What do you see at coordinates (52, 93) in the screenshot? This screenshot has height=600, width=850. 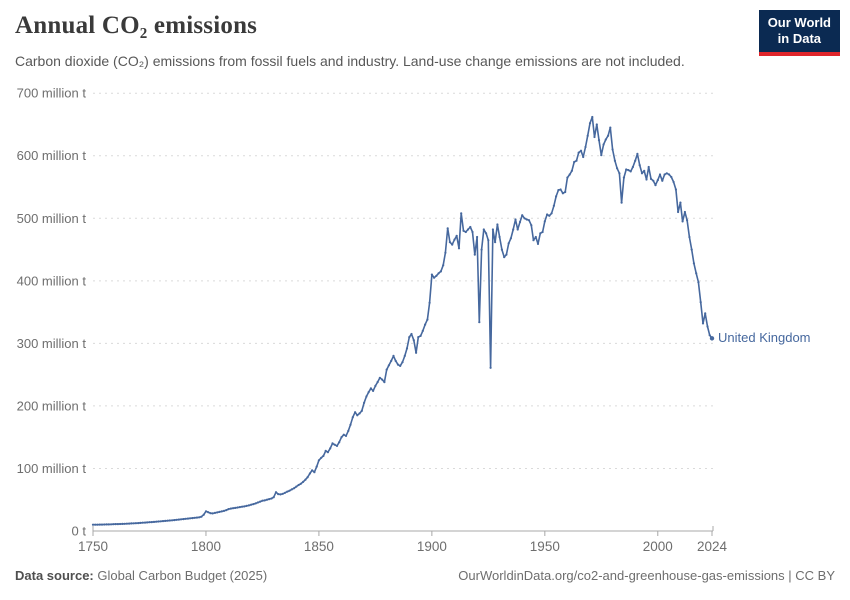 I see `svg-text: 700 million t` at bounding box center [52, 93].